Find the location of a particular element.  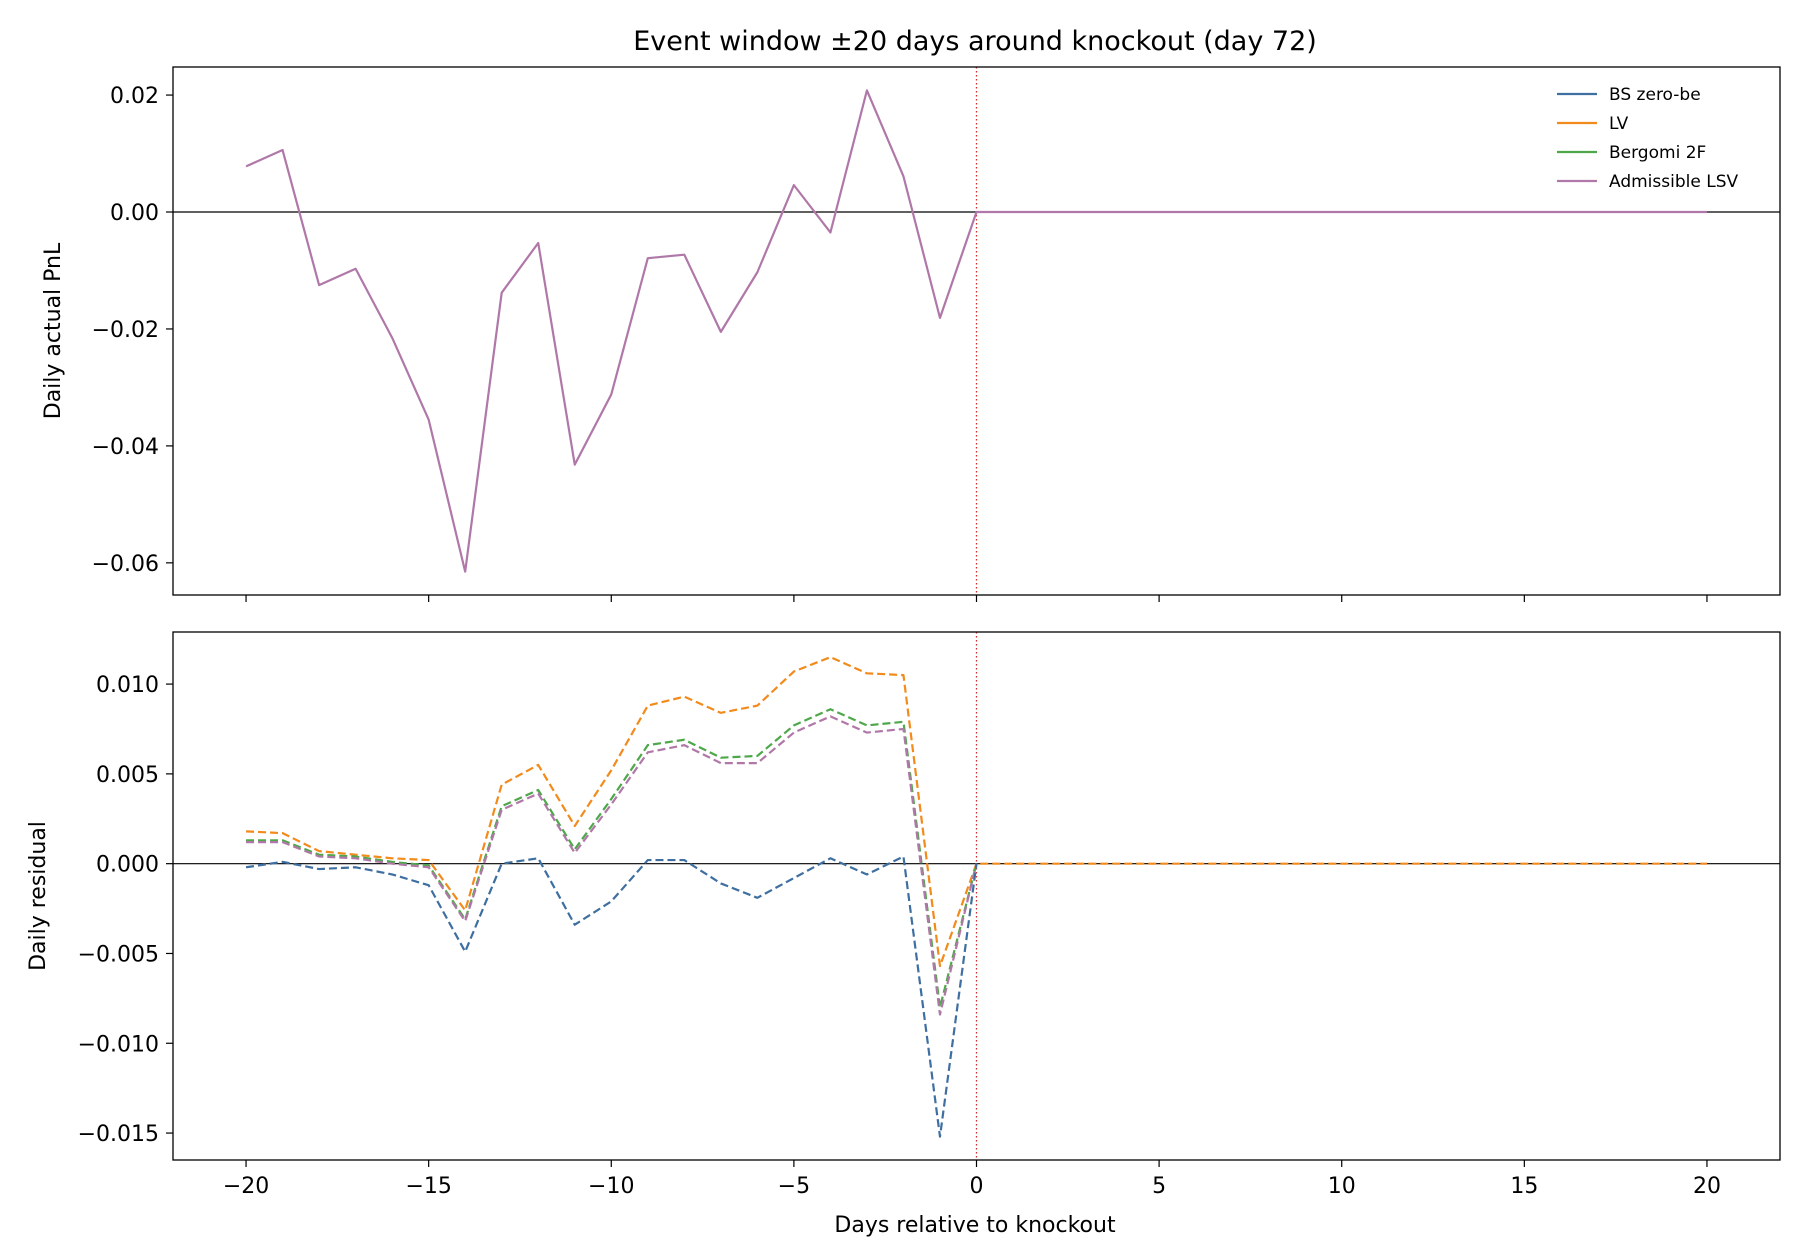

y-tick-label: 0.000 is located at coordinates (127, 865).